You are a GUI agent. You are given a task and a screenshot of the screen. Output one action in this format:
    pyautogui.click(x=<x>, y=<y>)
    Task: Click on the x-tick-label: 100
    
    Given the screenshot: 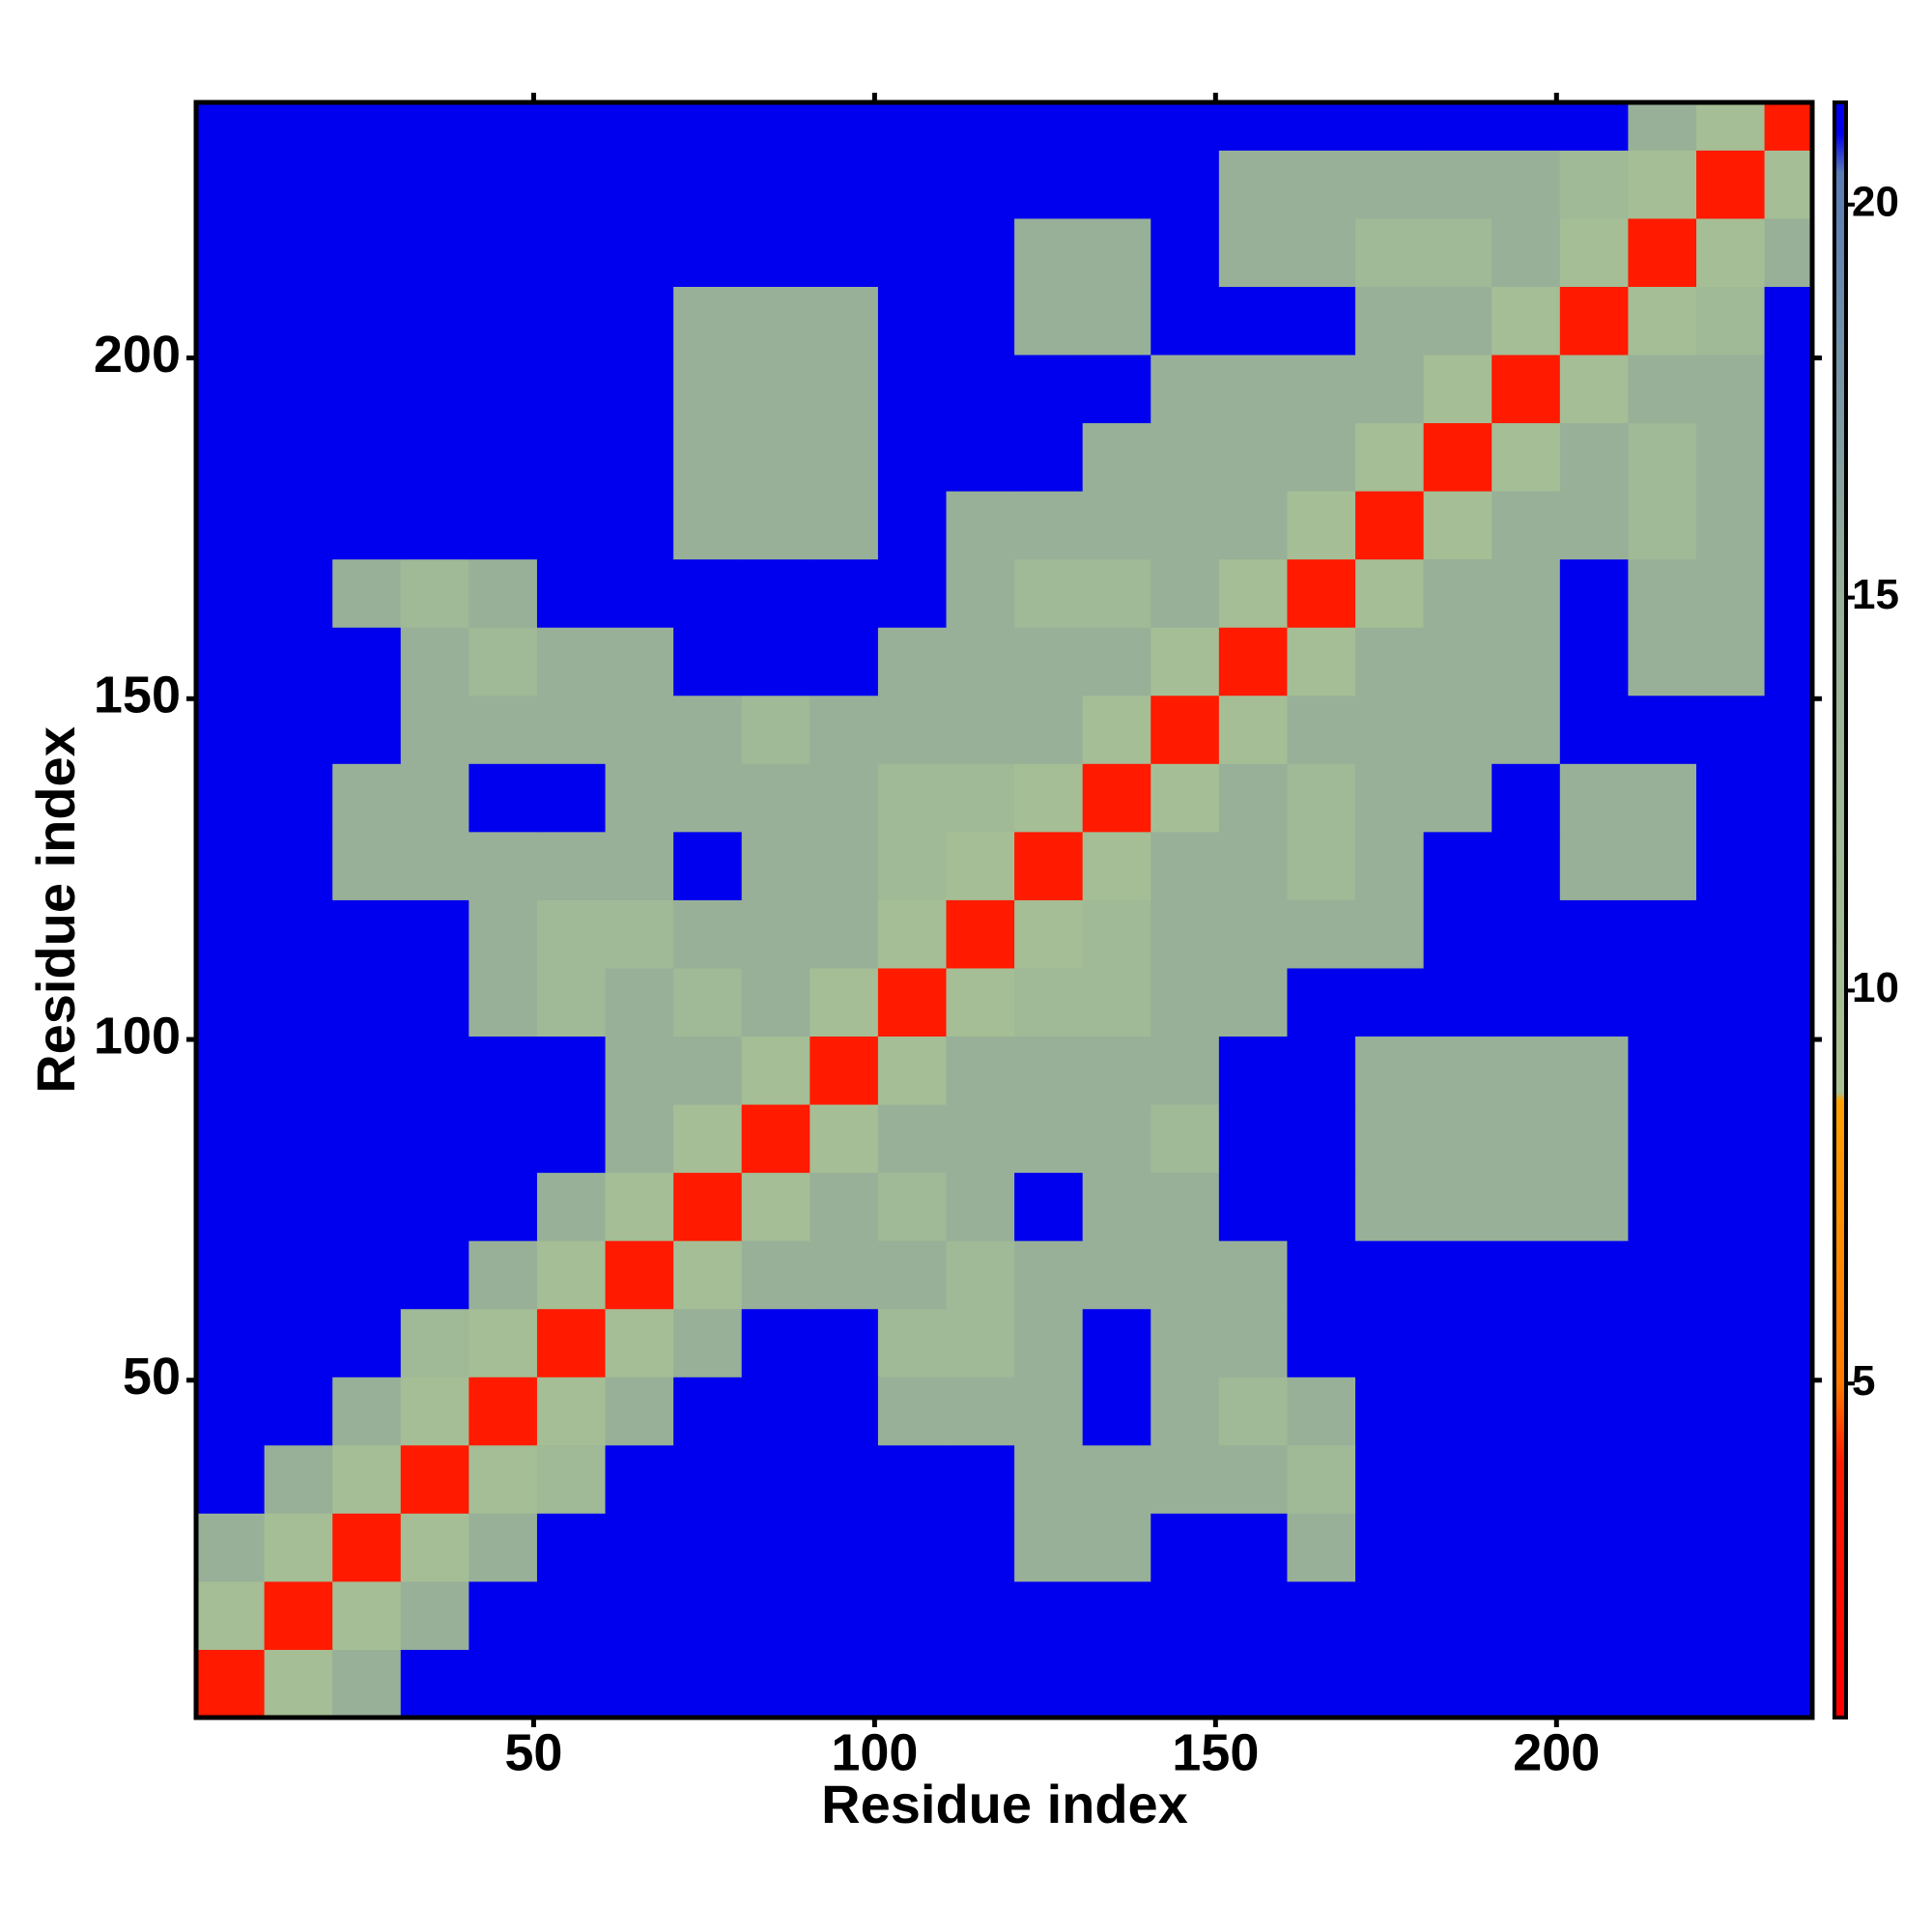 What is the action you would take?
    pyautogui.click(x=874, y=1752)
    